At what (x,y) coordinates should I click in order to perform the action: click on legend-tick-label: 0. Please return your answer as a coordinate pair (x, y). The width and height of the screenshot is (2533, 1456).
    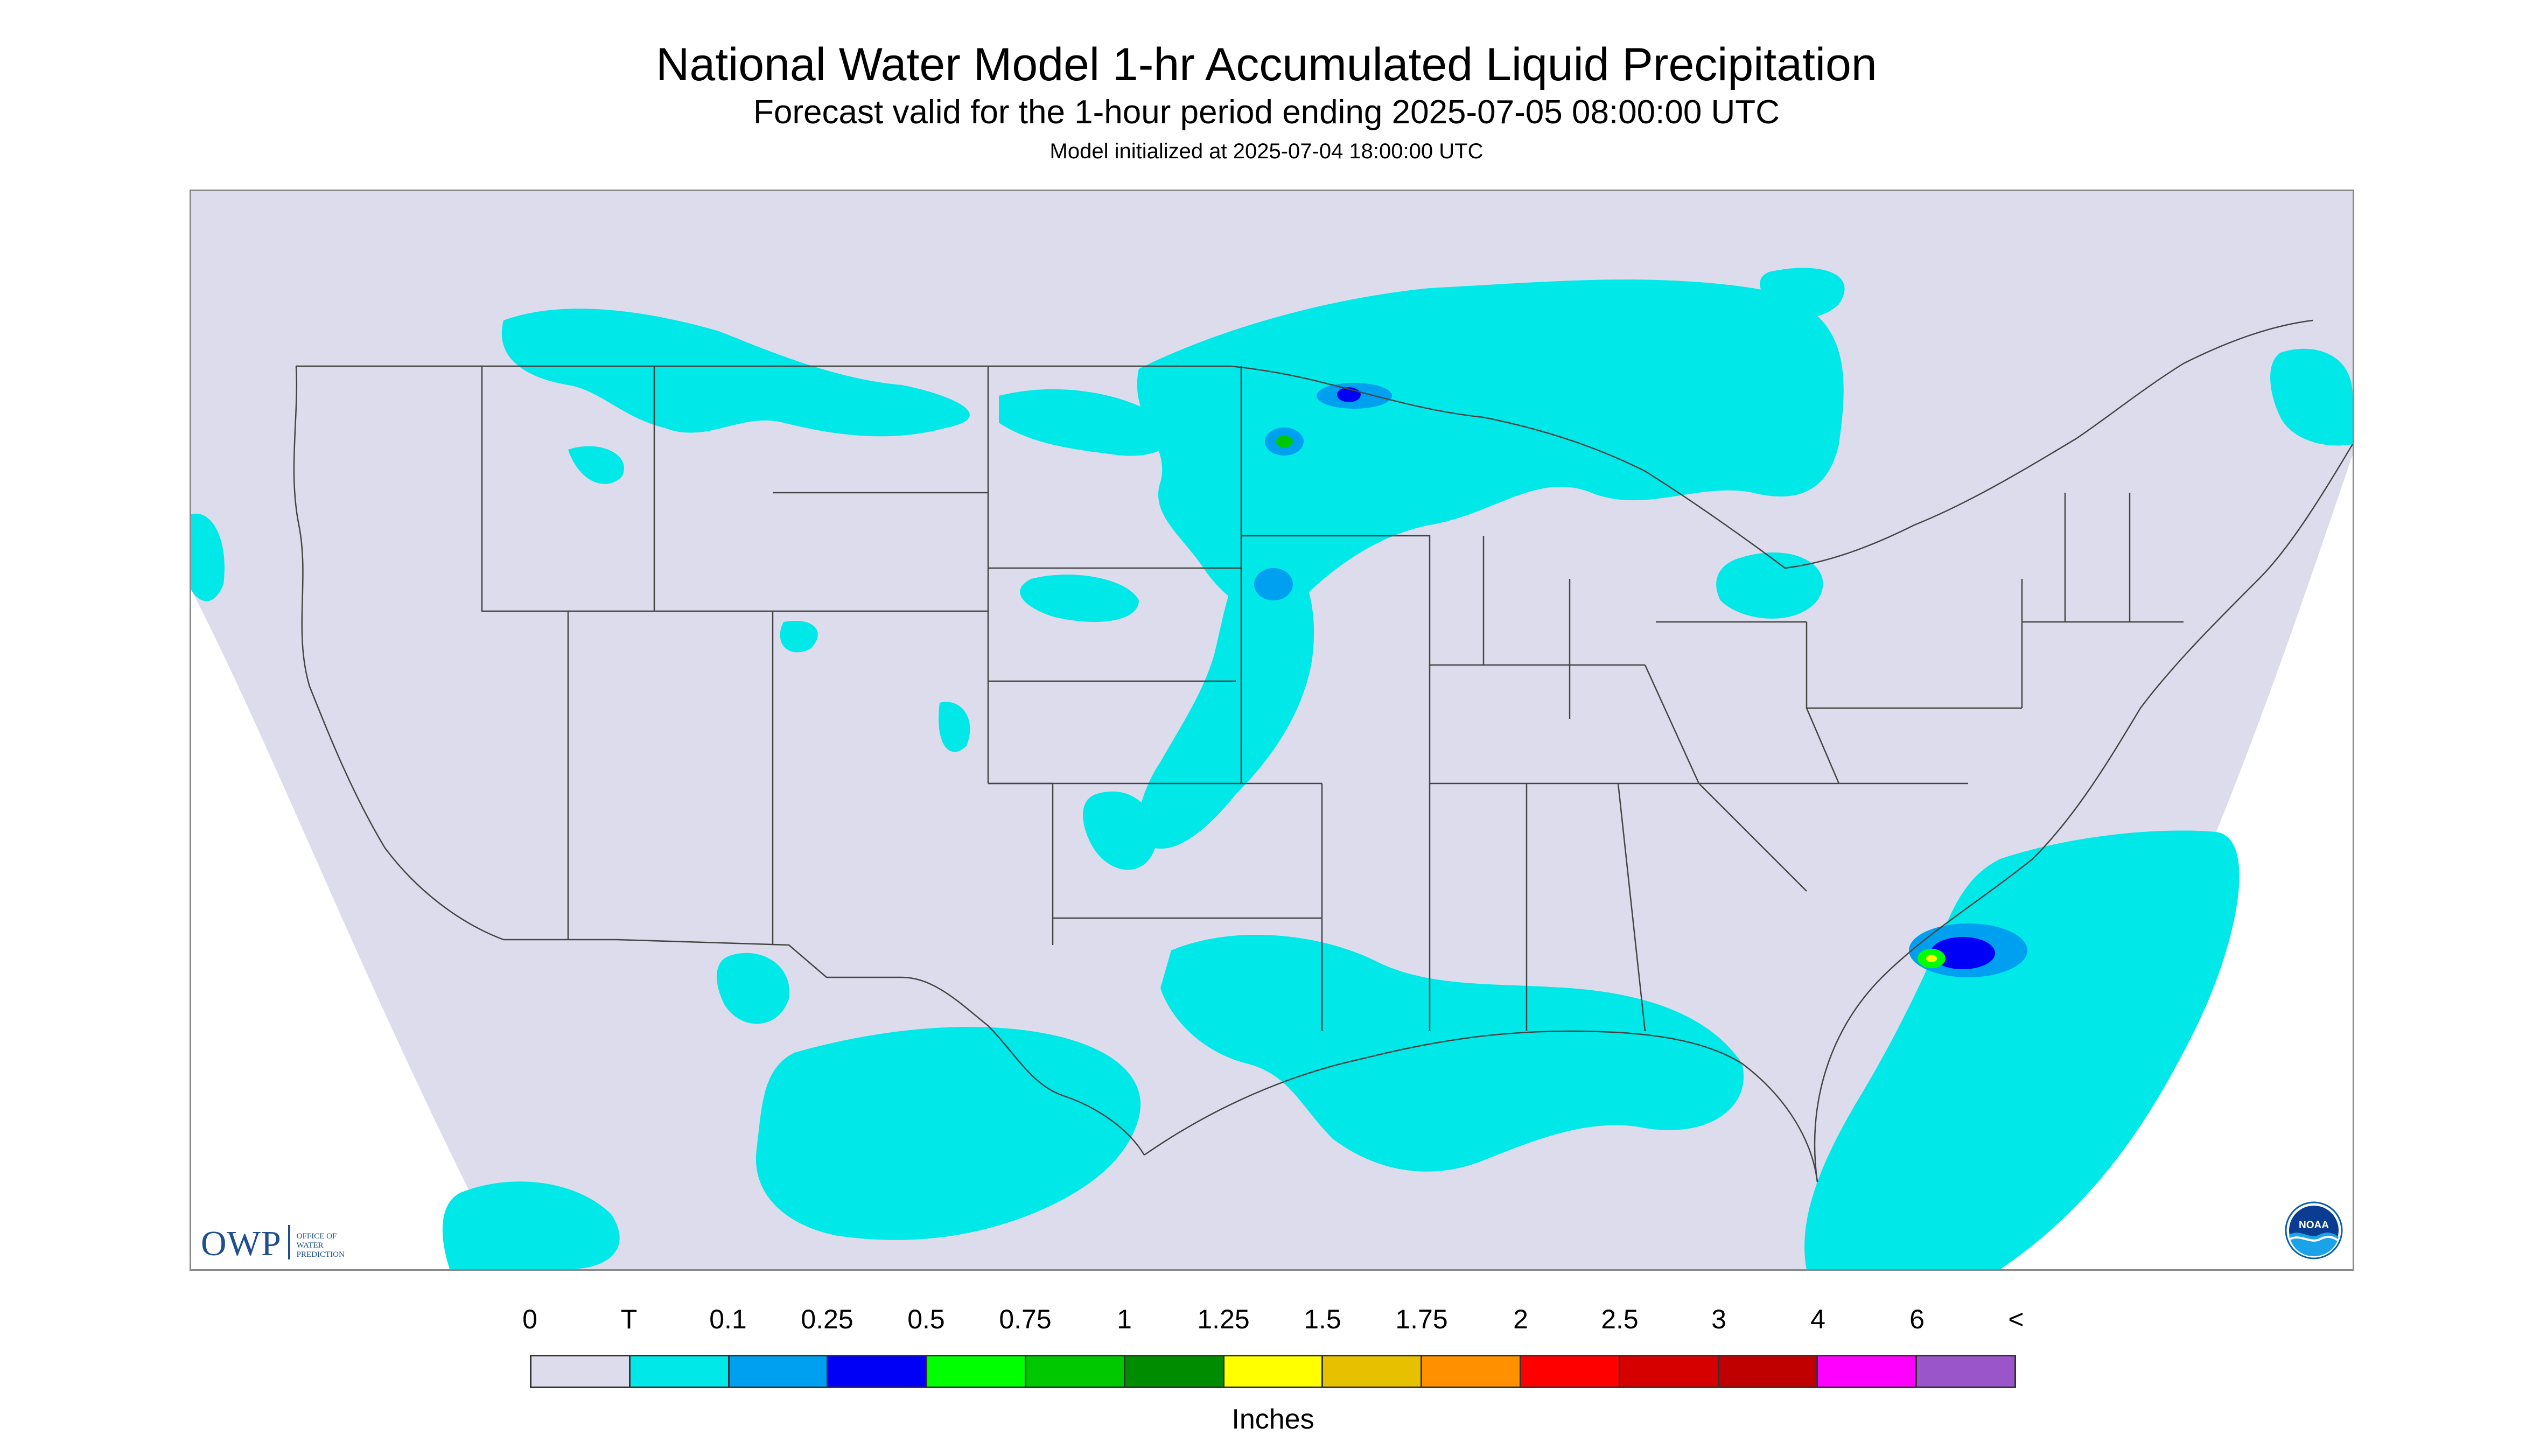
    Looking at the image, I should click on (529, 1319).